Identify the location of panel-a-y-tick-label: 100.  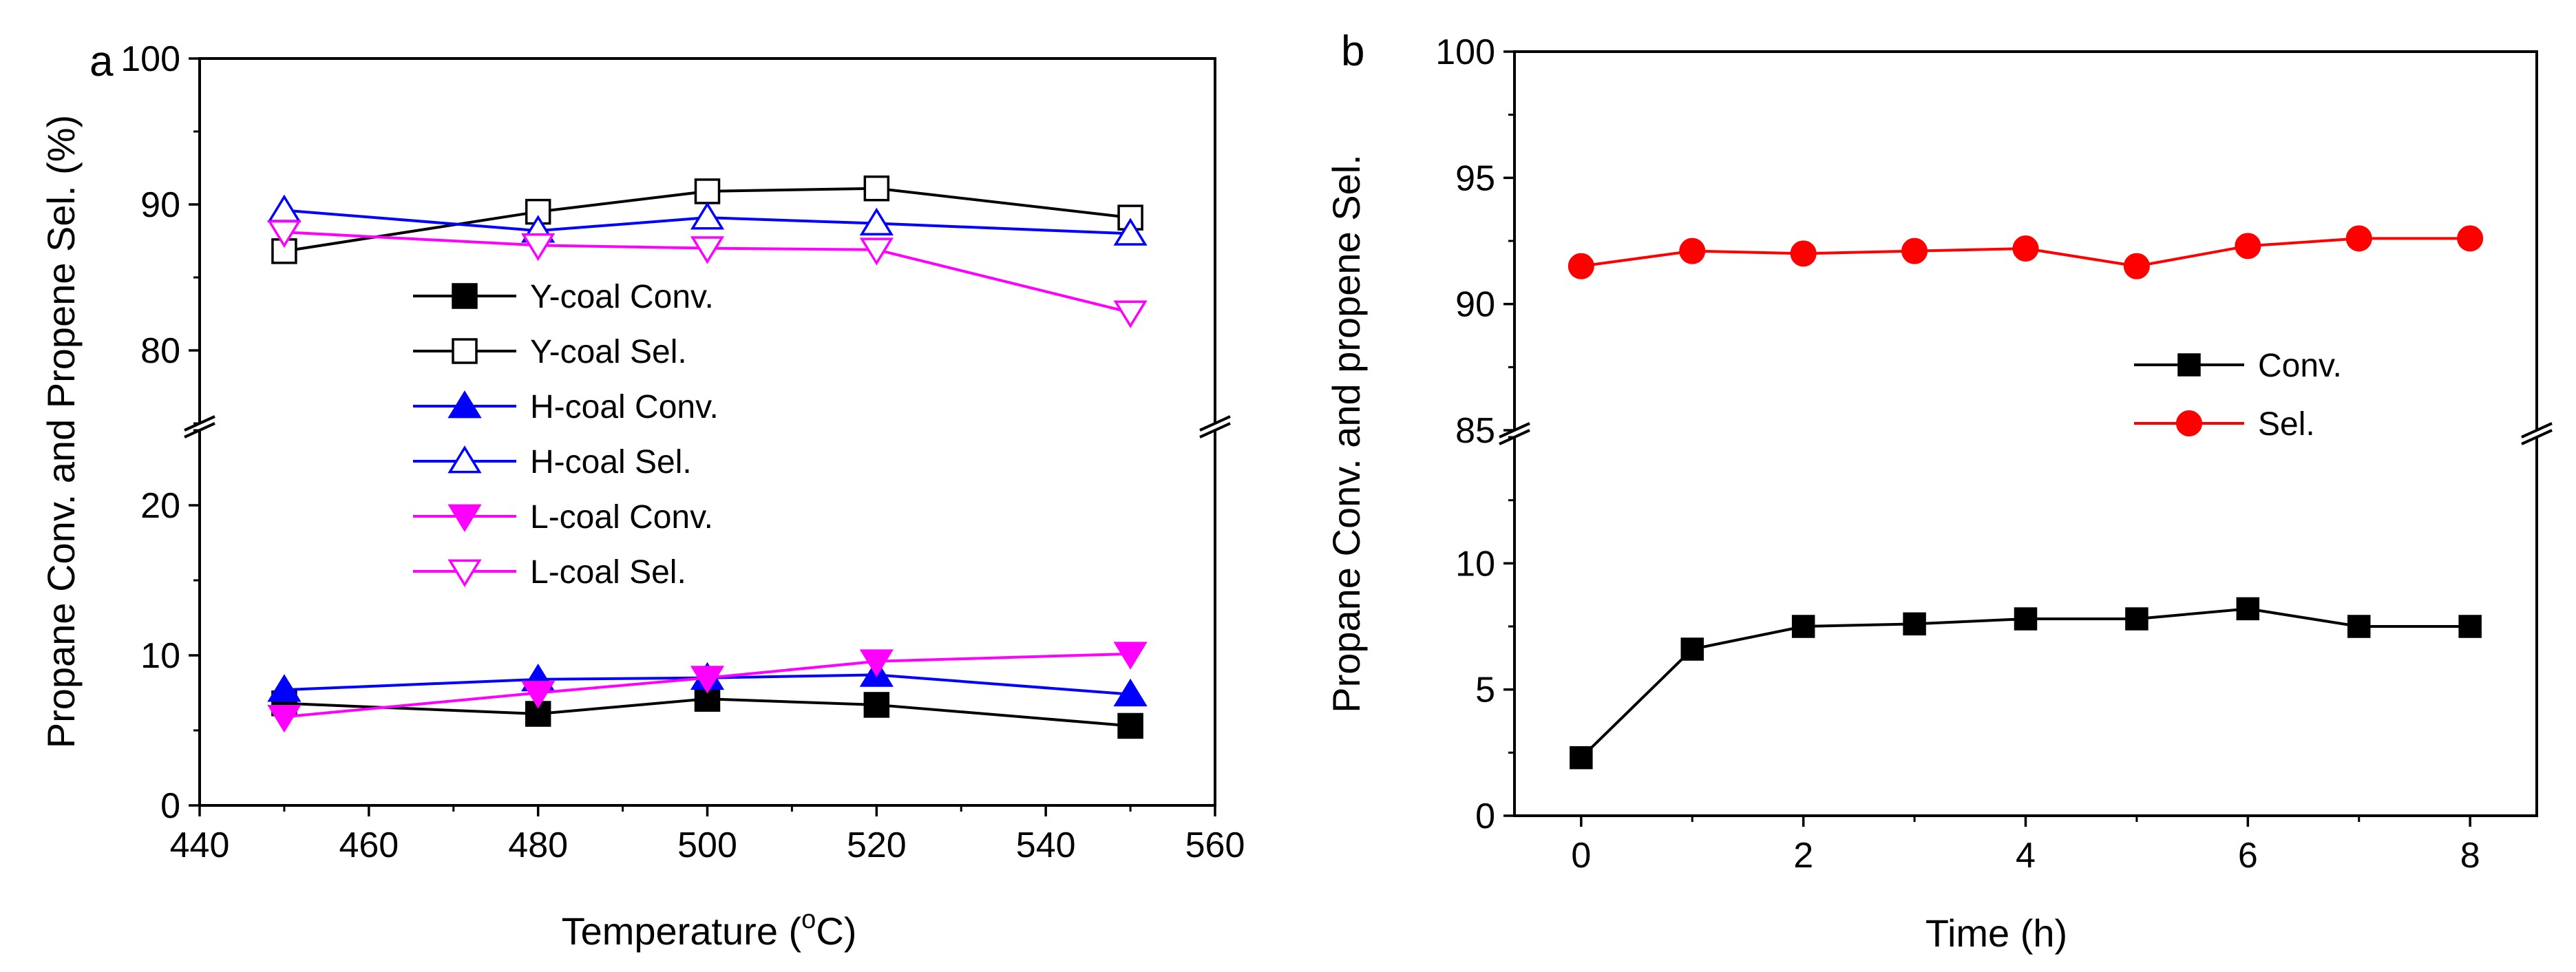
(150, 59).